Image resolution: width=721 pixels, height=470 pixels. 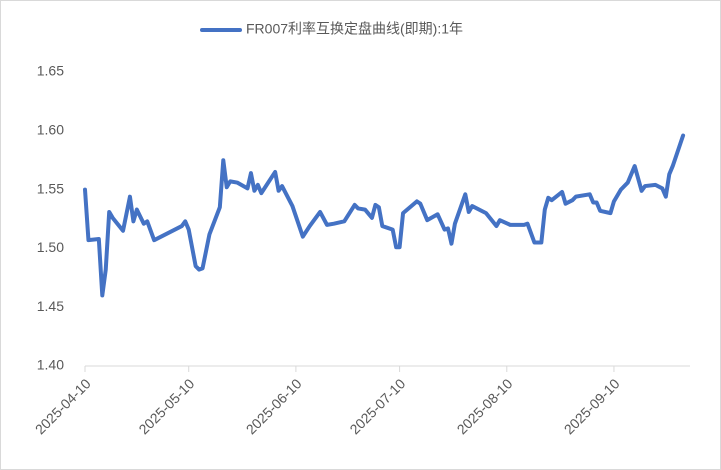 I want to click on y-tick-label: 1.45, so click(x=50, y=306).